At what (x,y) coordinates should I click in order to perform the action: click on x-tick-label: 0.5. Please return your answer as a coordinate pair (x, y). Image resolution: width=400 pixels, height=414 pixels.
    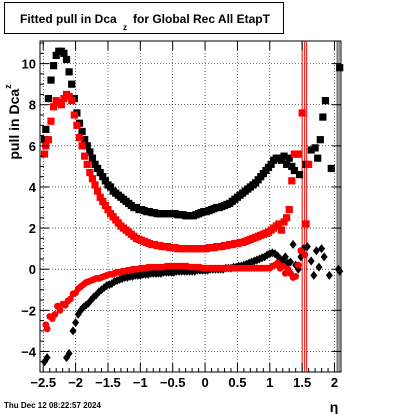
    Looking at the image, I should click on (237, 382).